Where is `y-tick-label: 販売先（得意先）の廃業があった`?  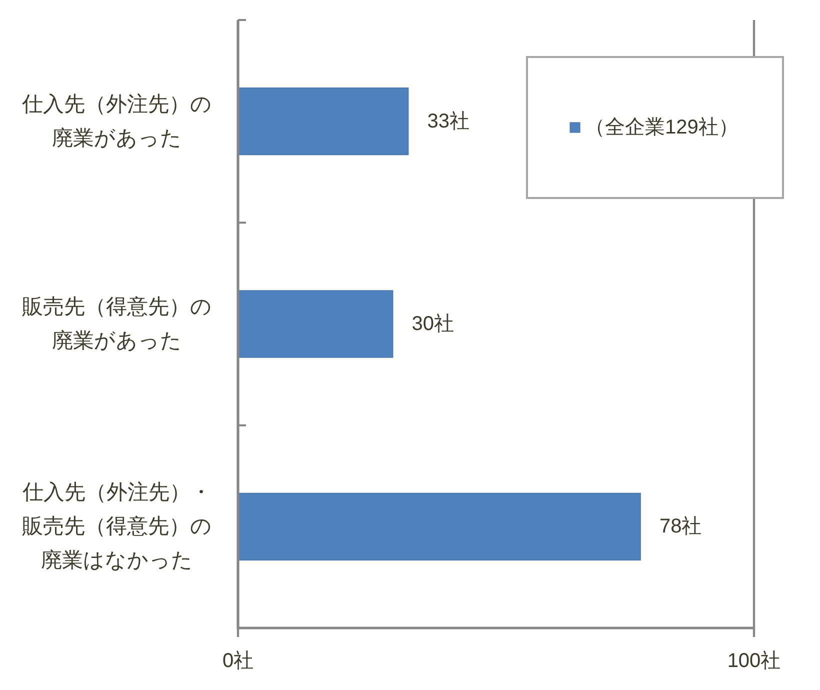
y-tick-label: 販売先（得意先）の廃業があった is located at coordinates (117, 324).